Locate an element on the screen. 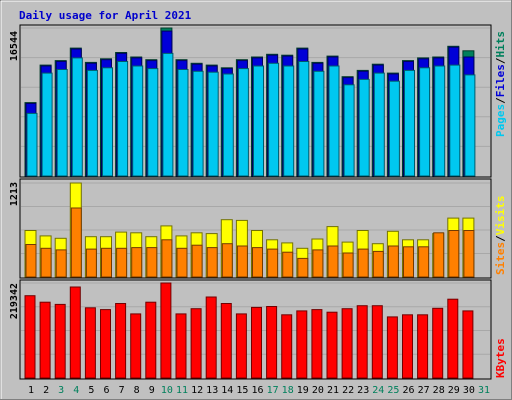  x-tick-label-10: 10 is located at coordinates (167, 390).